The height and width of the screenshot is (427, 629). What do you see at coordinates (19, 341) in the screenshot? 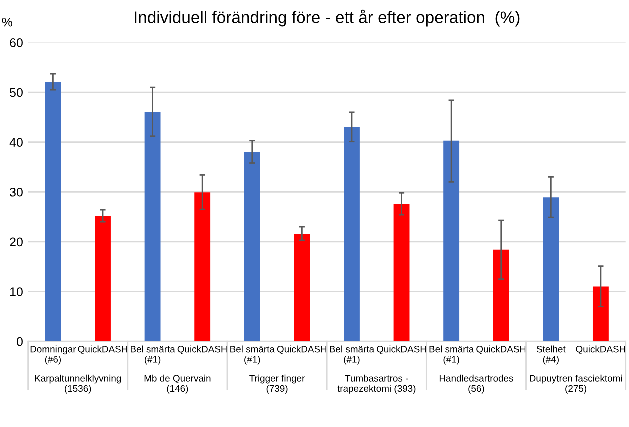
I see `y-tick-label: 0` at bounding box center [19, 341].